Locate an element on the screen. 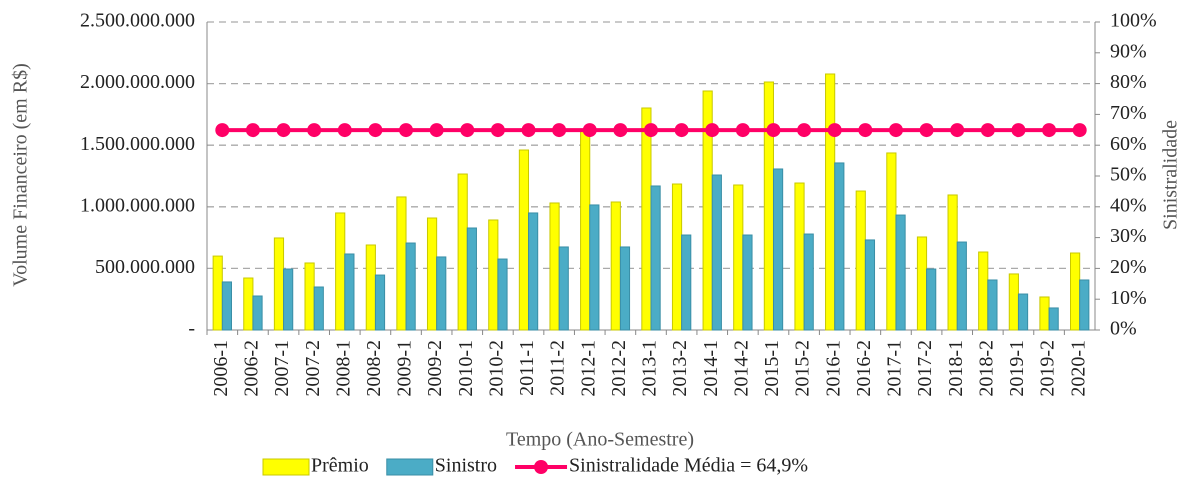 The width and height of the screenshot is (1196, 490). x-tick-label: 2020-1 is located at coordinates (1078, 368).